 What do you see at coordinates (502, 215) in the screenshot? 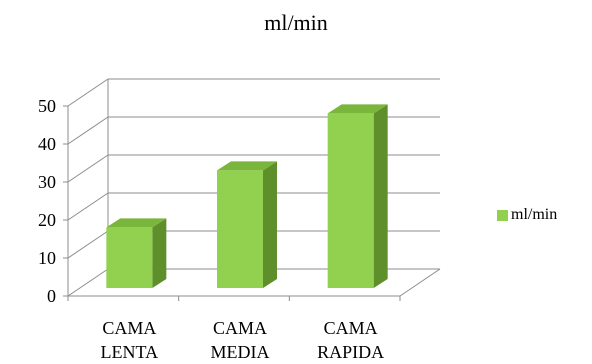
I see `legend-swatch` at bounding box center [502, 215].